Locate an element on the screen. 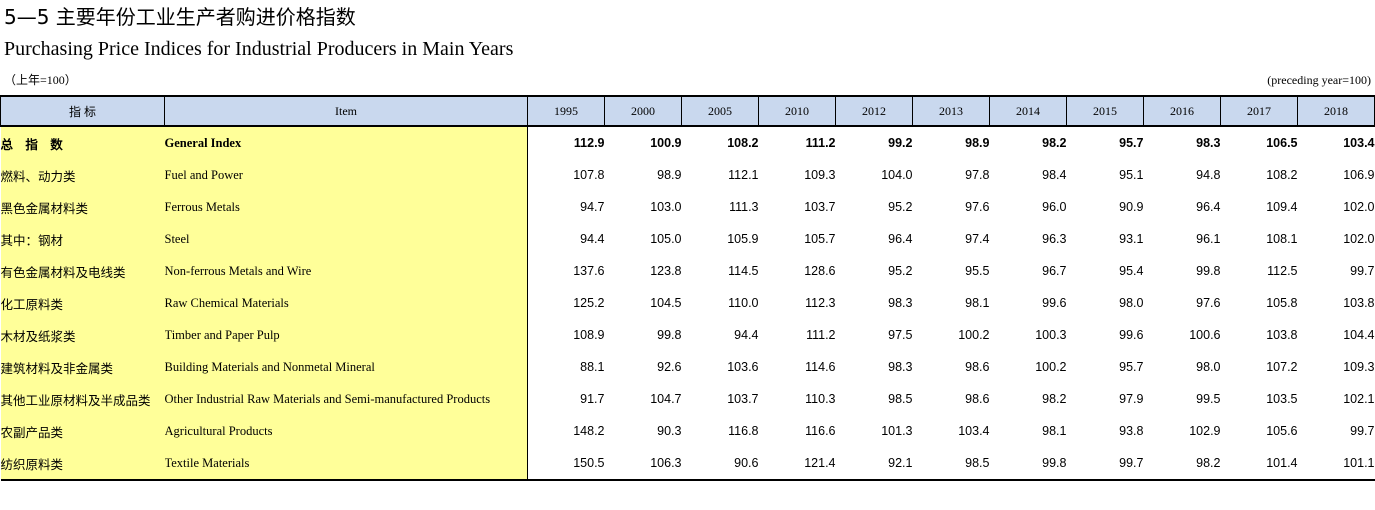 The width and height of the screenshot is (1375, 510). value-cell-2016: 98.0 is located at coordinates (1208, 367).